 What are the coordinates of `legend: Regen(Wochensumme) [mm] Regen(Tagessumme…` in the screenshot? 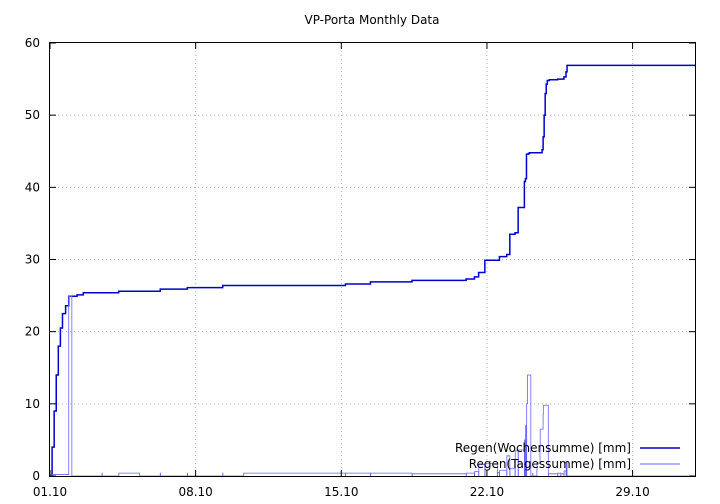 It's located at (567, 456).